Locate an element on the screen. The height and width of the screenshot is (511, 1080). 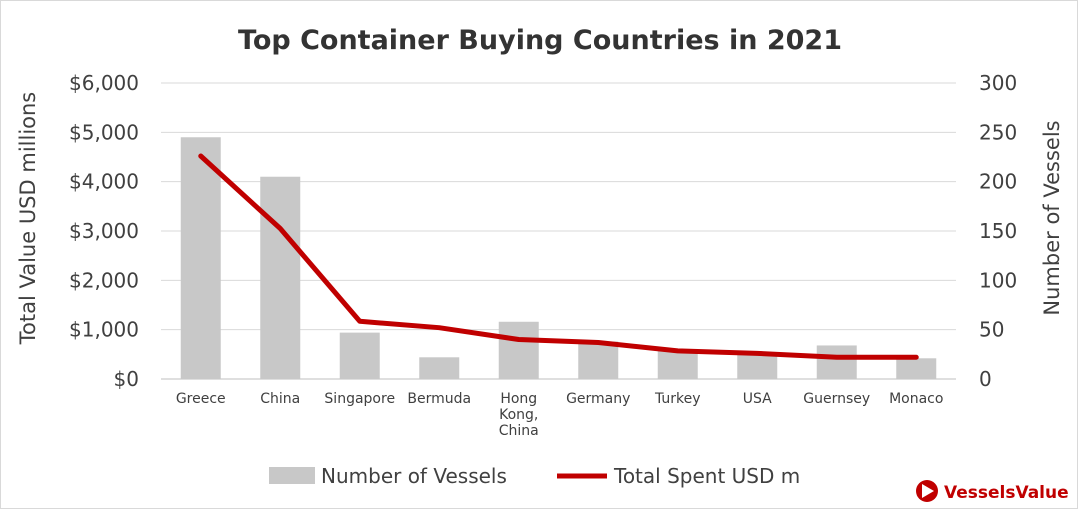
legend-label-vessels: Number of Vessels is located at coordinates (414, 476).